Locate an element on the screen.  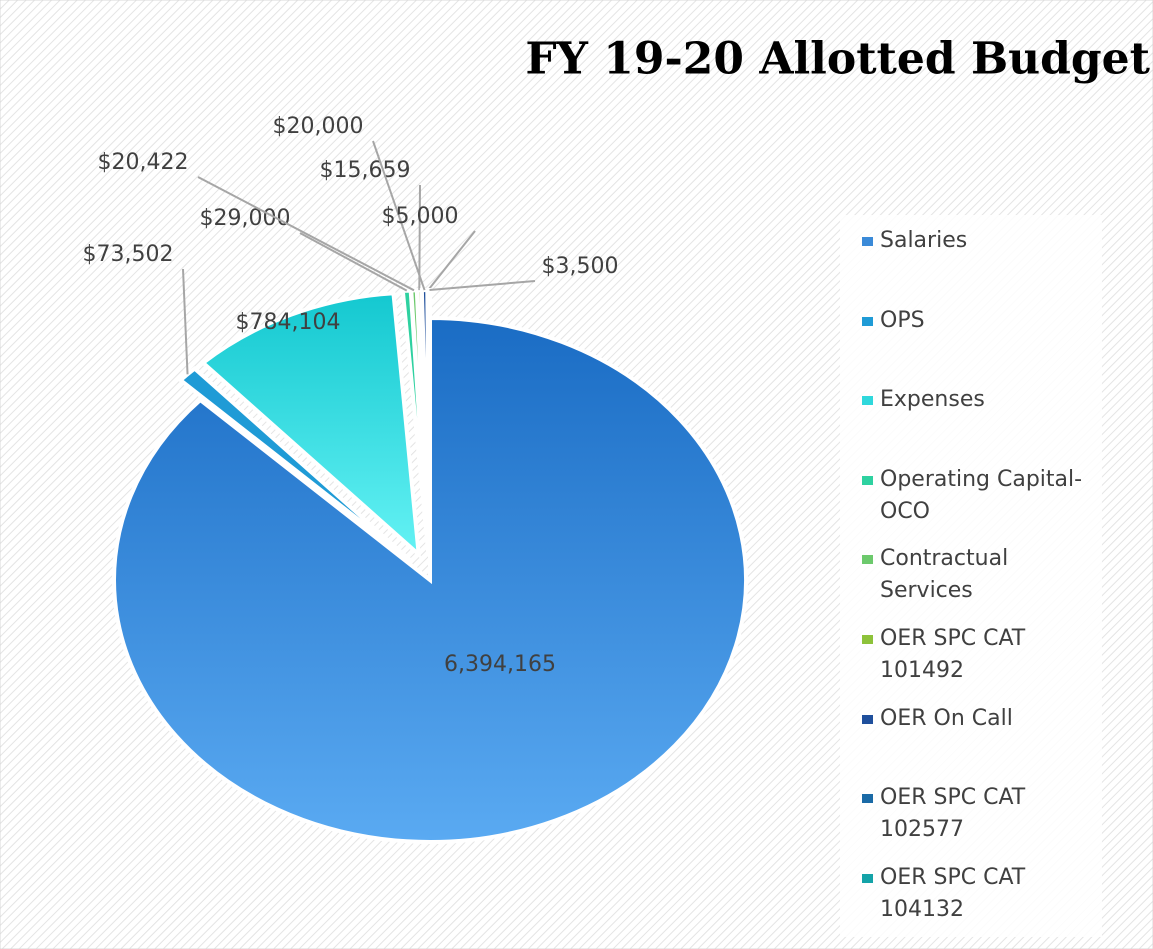
data-label: $73,502 is located at coordinates (128, 254).